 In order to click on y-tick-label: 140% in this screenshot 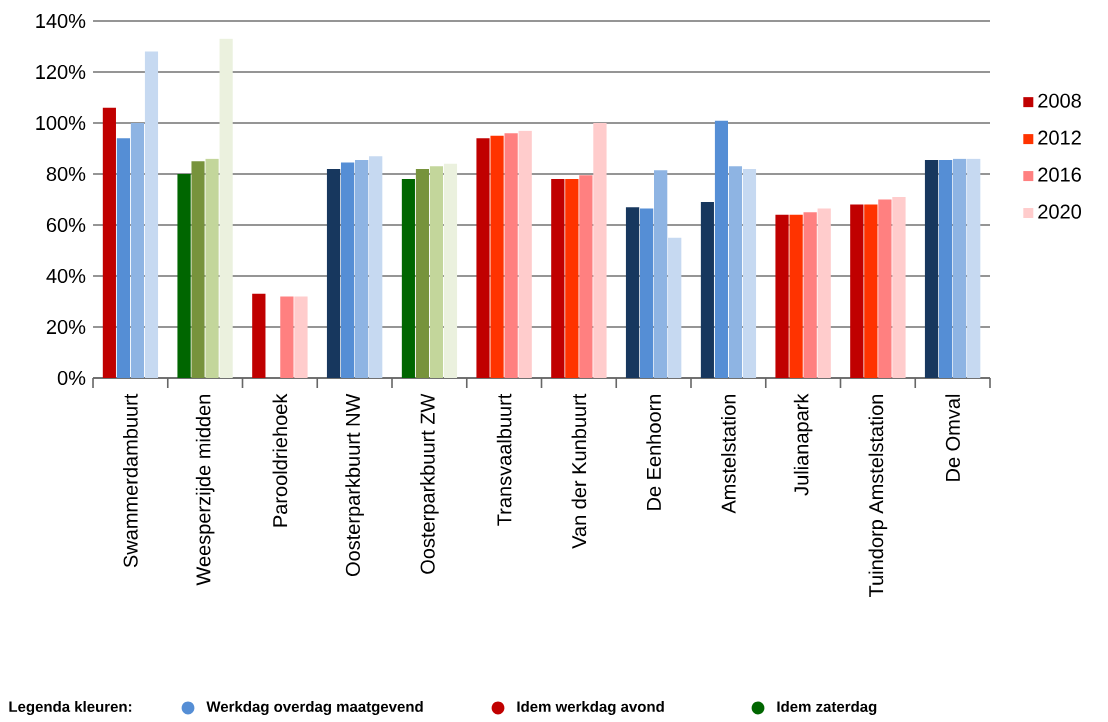, I will do `click(61, 21)`.